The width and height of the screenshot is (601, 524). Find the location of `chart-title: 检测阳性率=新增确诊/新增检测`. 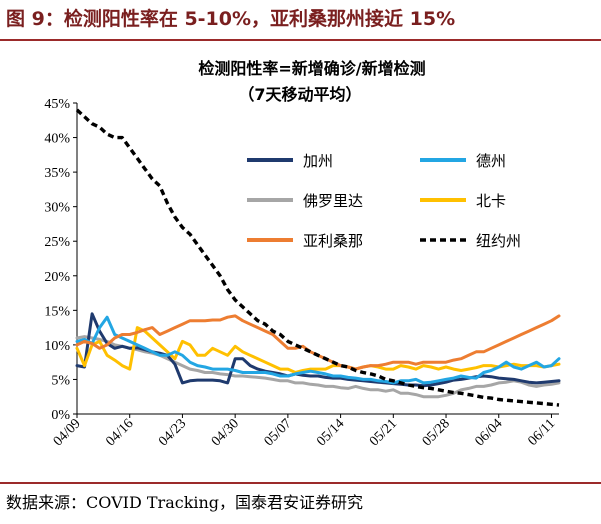

chart-title: 检测阳性率=新增确诊/新增检测 is located at coordinates (311, 68).